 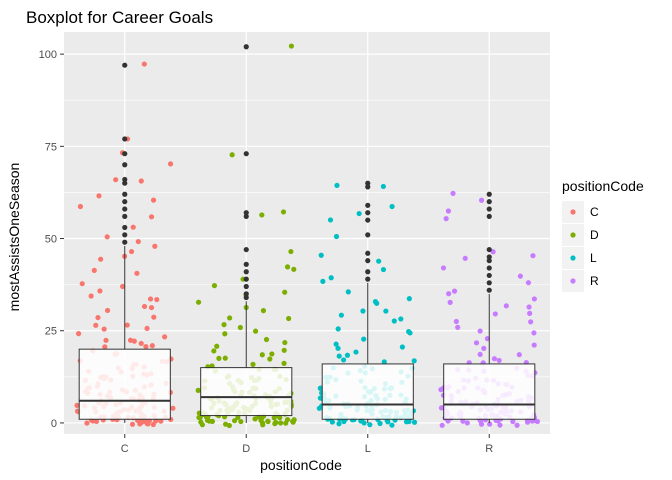 I want to click on y-tick-label: 50, so click(x=51, y=240).